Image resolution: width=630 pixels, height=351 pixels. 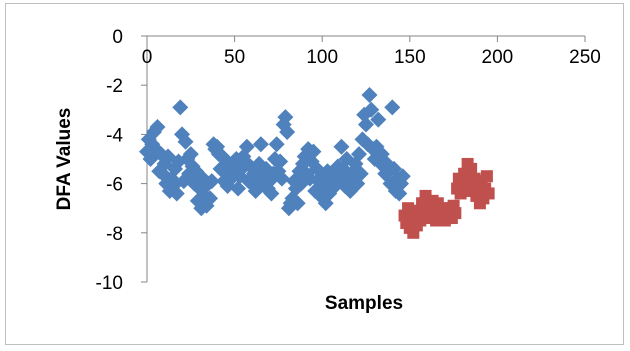 What do you see at coordinates (410, 57) in the screenshot?
I see `x-tick-label: 150` at bounding box center [410, 57].